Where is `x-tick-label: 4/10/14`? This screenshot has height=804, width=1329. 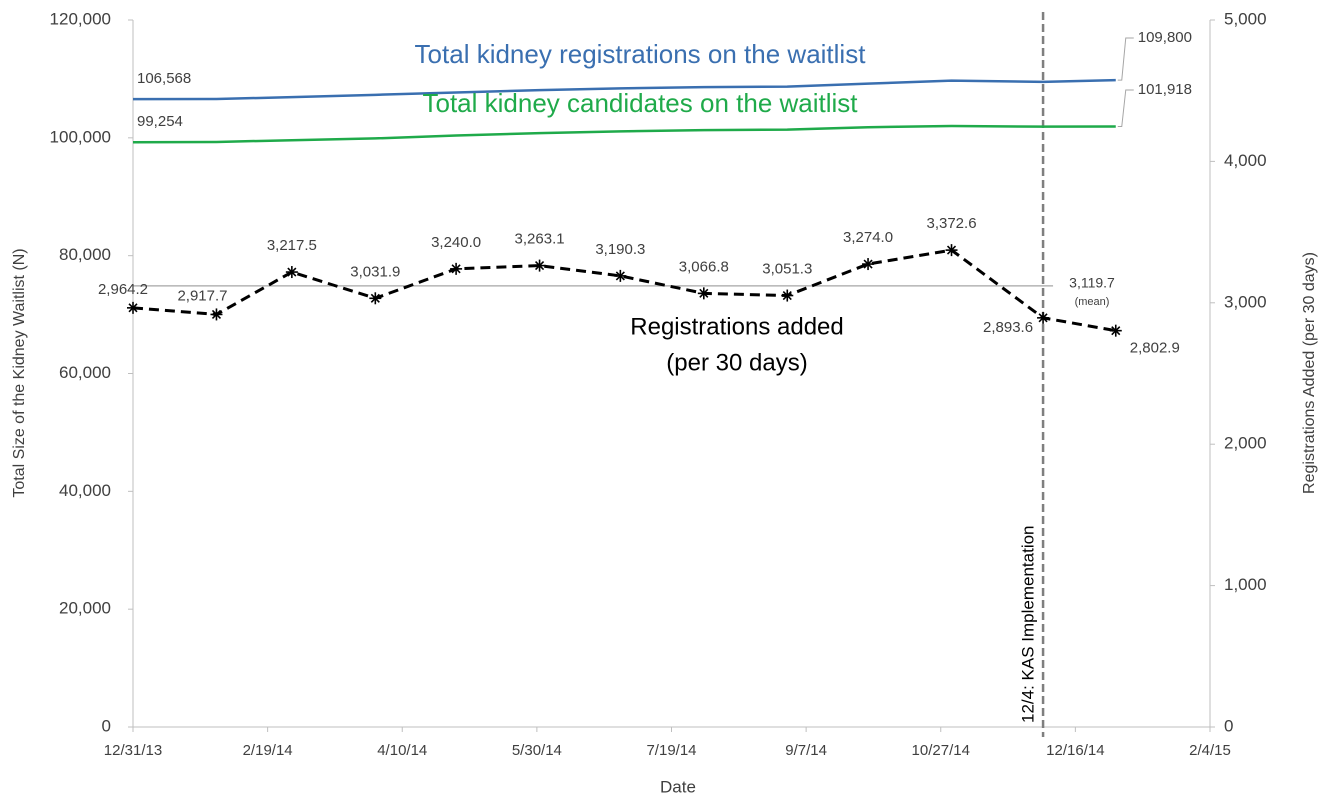
x-tick-label: 4/10/14 is located at coordinates (402, 750).